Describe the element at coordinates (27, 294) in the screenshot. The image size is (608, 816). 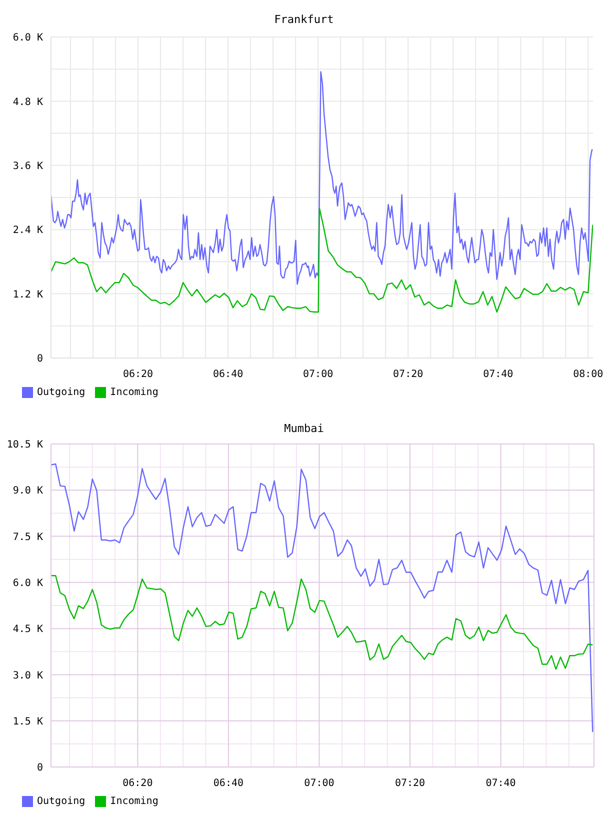
I see `y-tick-label: 1.2 K` at that location.